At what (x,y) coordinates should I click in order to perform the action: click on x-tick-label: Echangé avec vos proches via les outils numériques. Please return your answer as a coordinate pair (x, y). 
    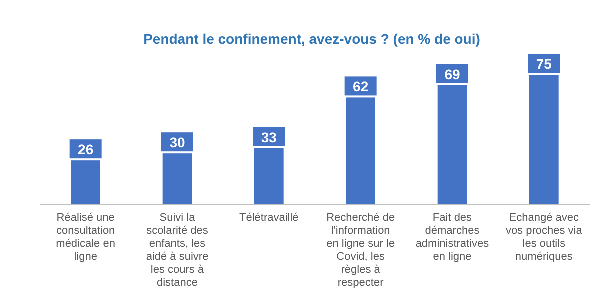
    Looking at the image, I should click on (545, 237).